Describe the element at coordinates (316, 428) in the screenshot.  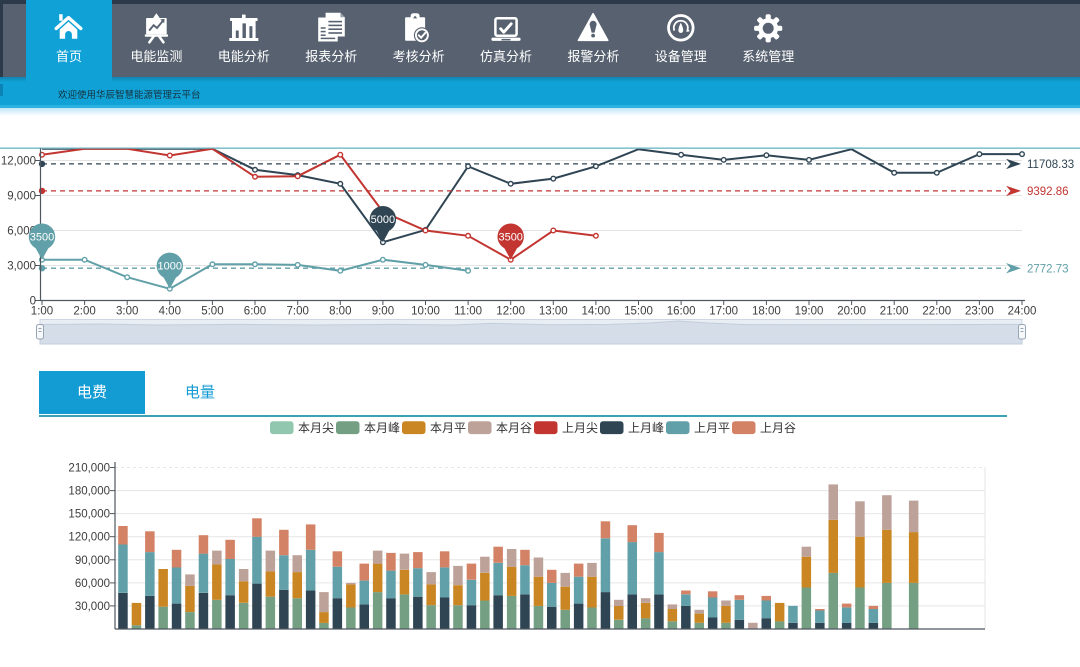
I see `svg-text: 本月尖` at that location.